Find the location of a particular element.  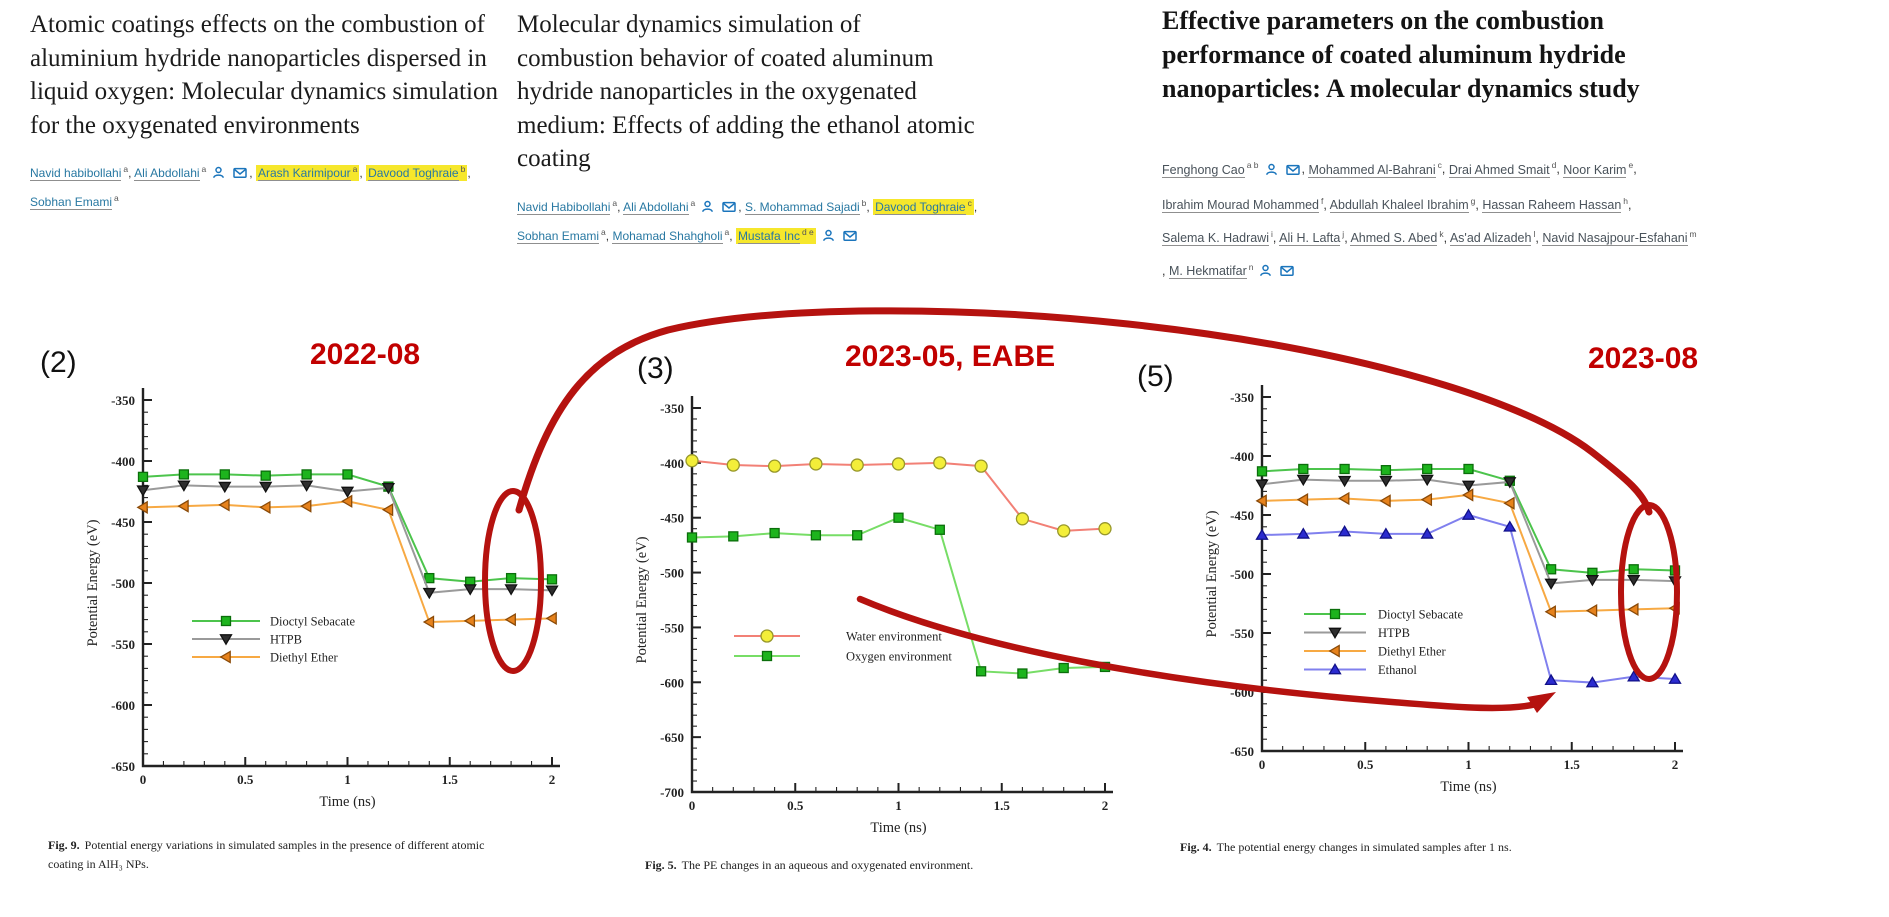

author-link: Navid Nasajpour-Esfahani m is located at coordinates (1619, 237).